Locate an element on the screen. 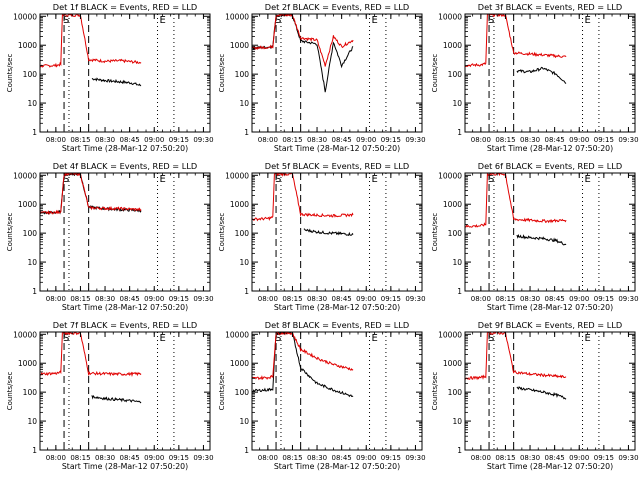 This screenshot has height=480, width=640. chart-title: Det 5f BLACK = Events, RED = LLD is located at coordinates (337, 166).